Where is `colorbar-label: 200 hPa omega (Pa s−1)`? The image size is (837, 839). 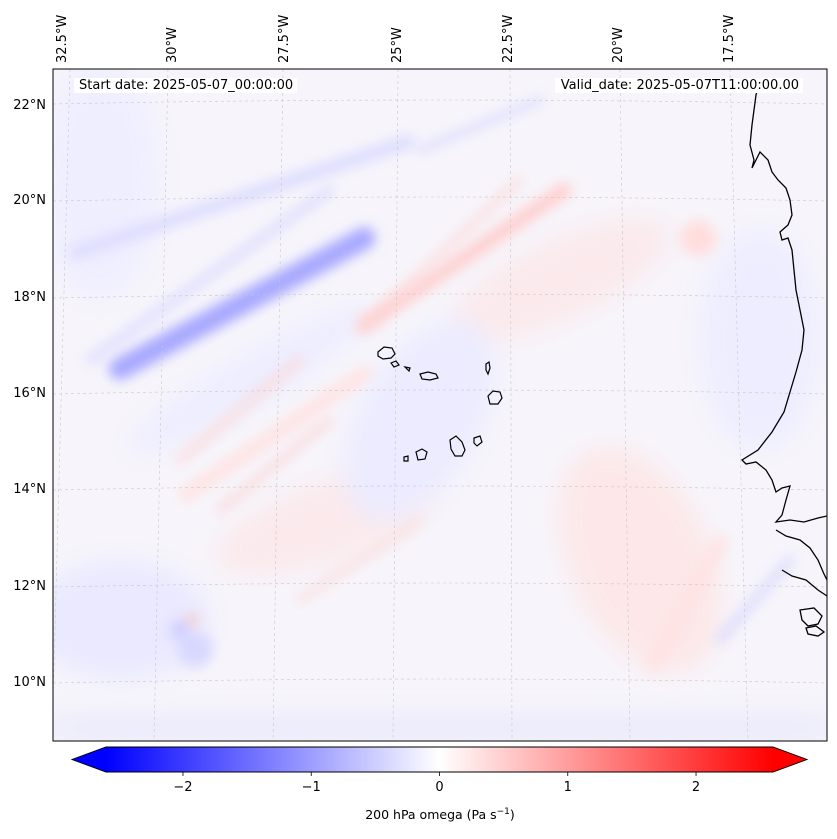
colorbar-label: 200 hPa omega (Pa s−1) is located at coordinates (418, 814).